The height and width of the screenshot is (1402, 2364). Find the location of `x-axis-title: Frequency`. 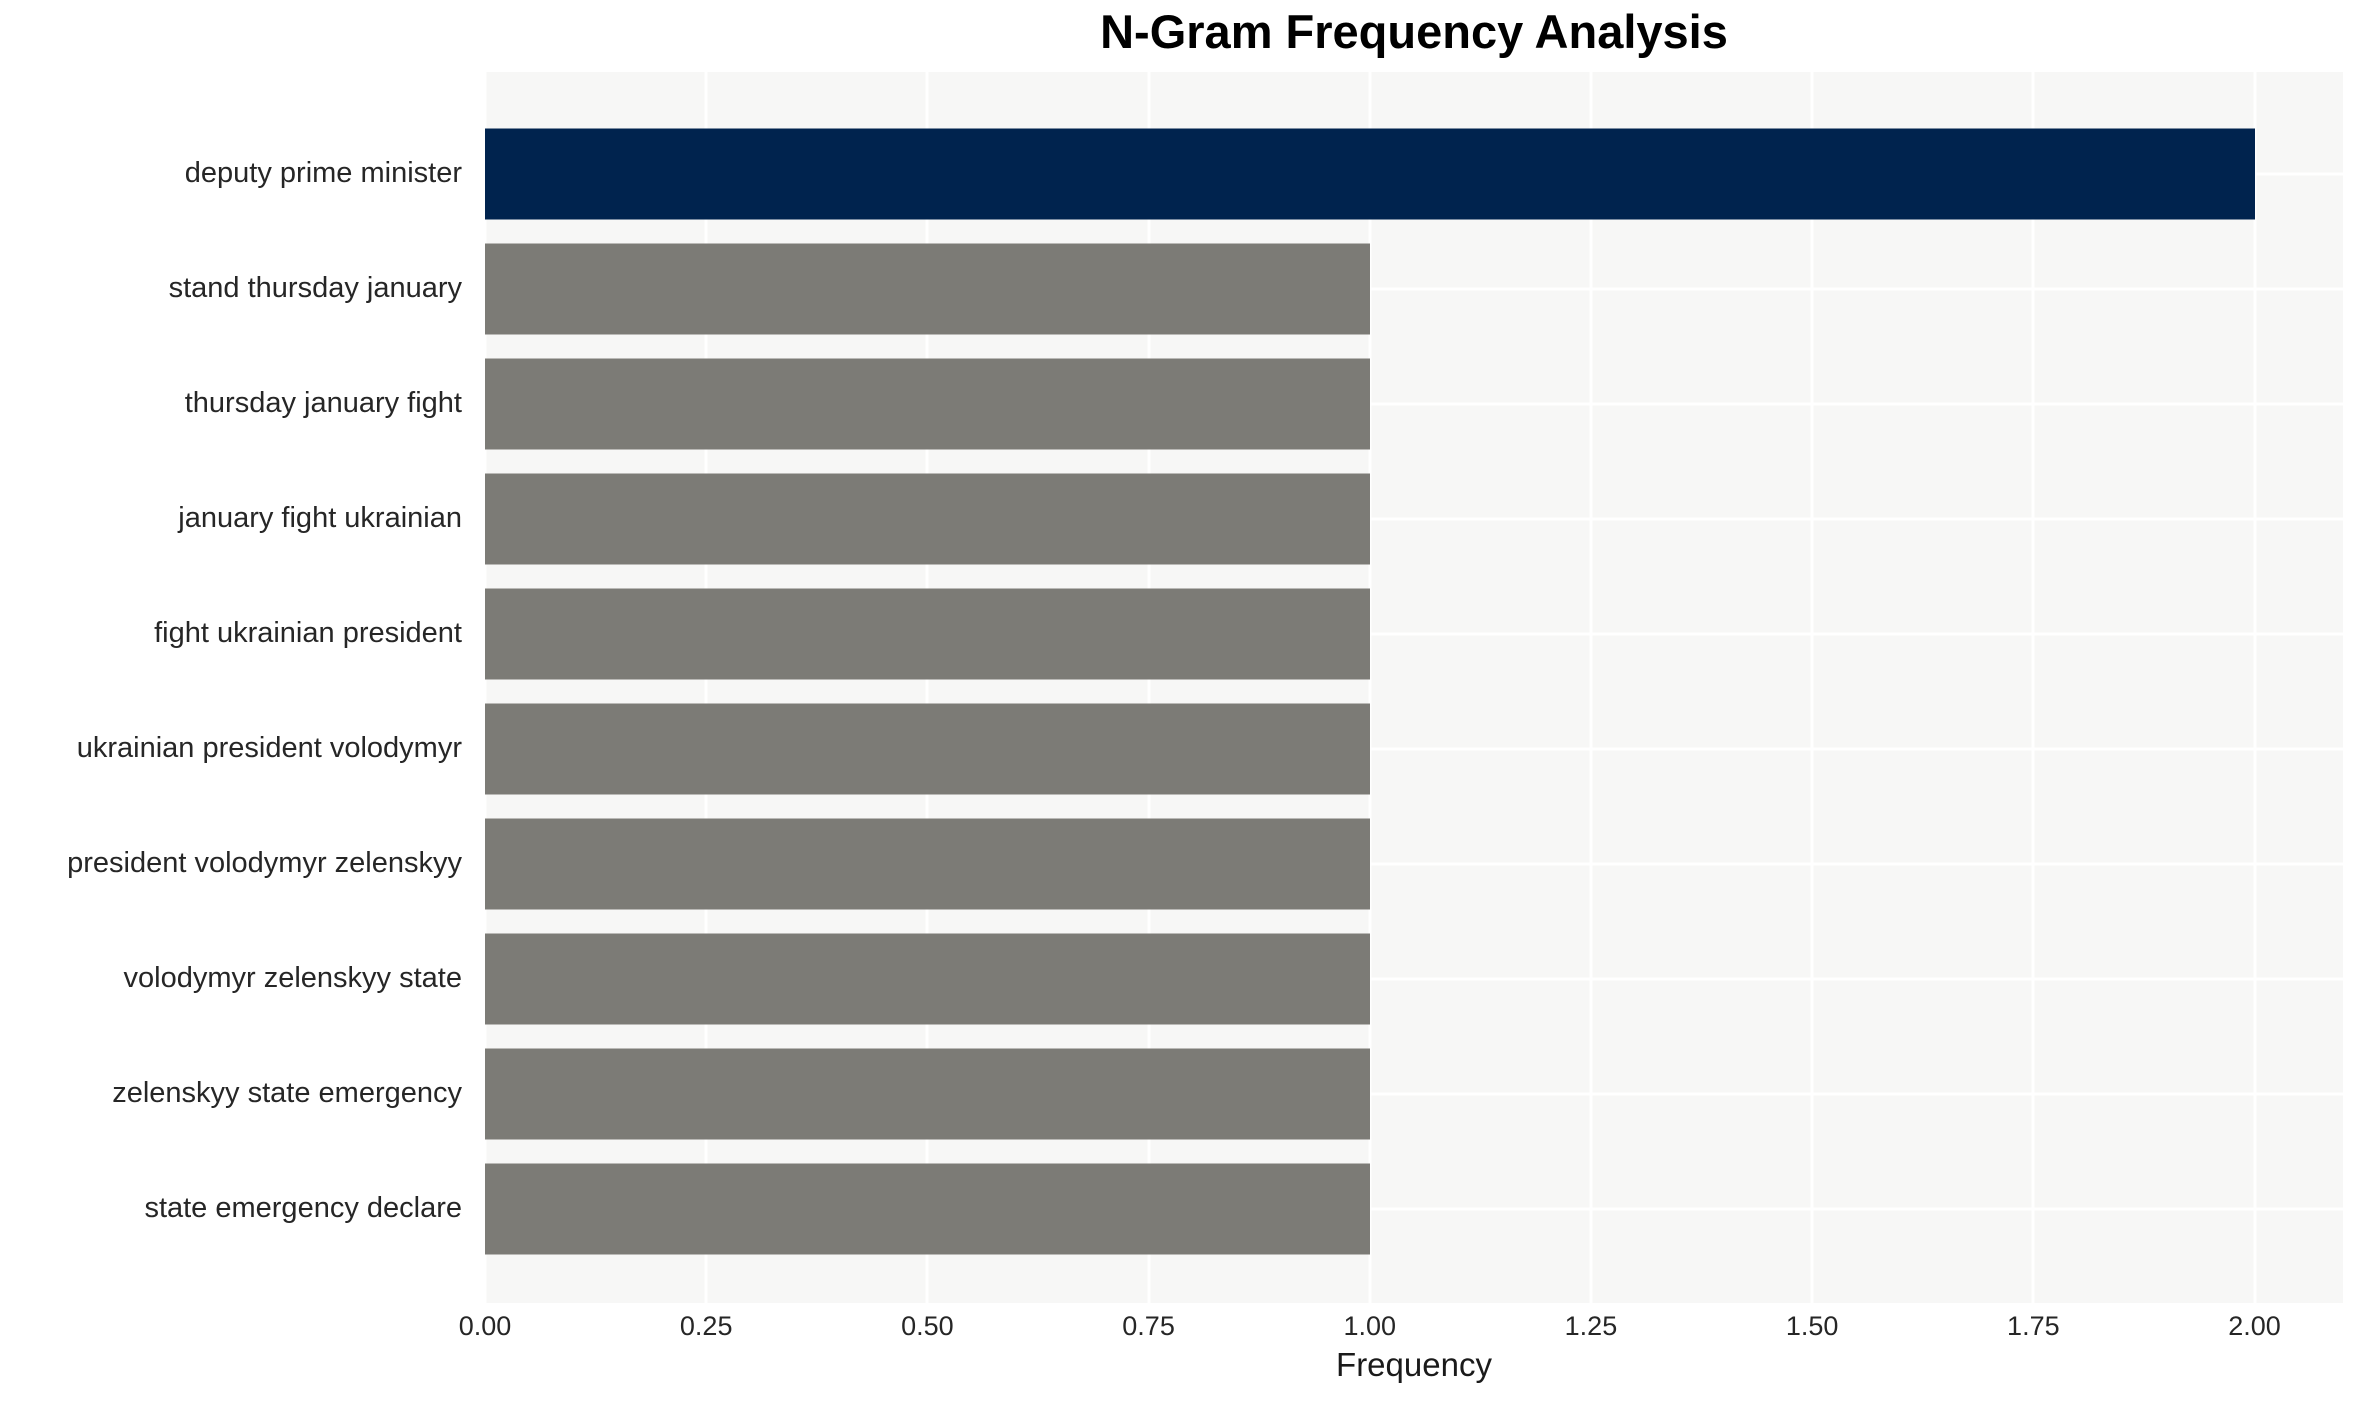

x-axis-title: Frequency is located at coordinates (1414, 1364).